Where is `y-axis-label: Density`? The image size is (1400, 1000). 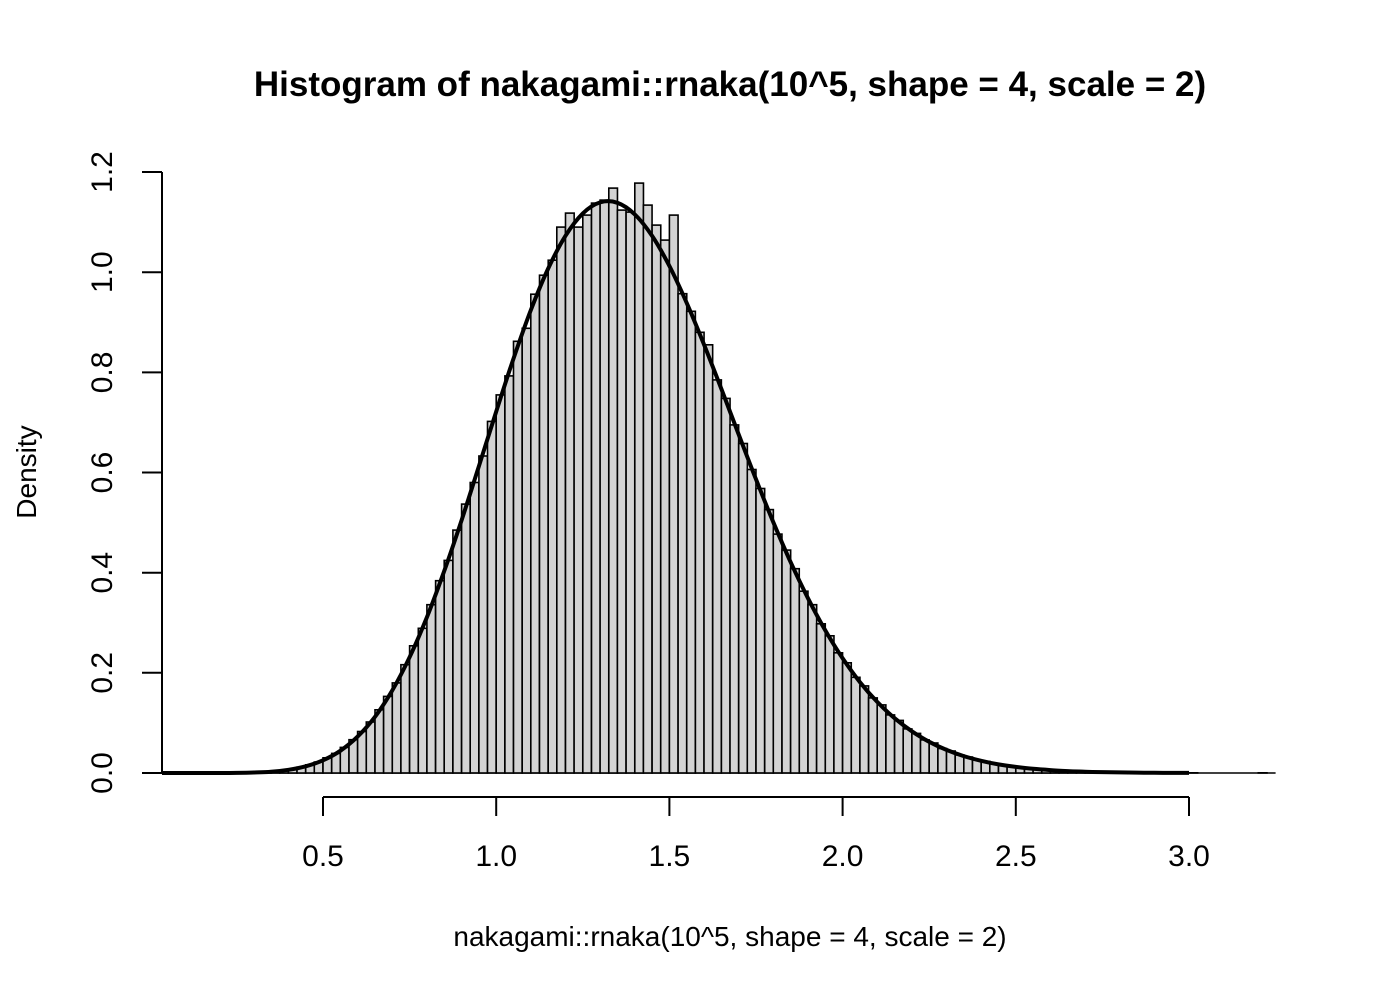
y-axis-label: Density is located at coordinates (26, 471).